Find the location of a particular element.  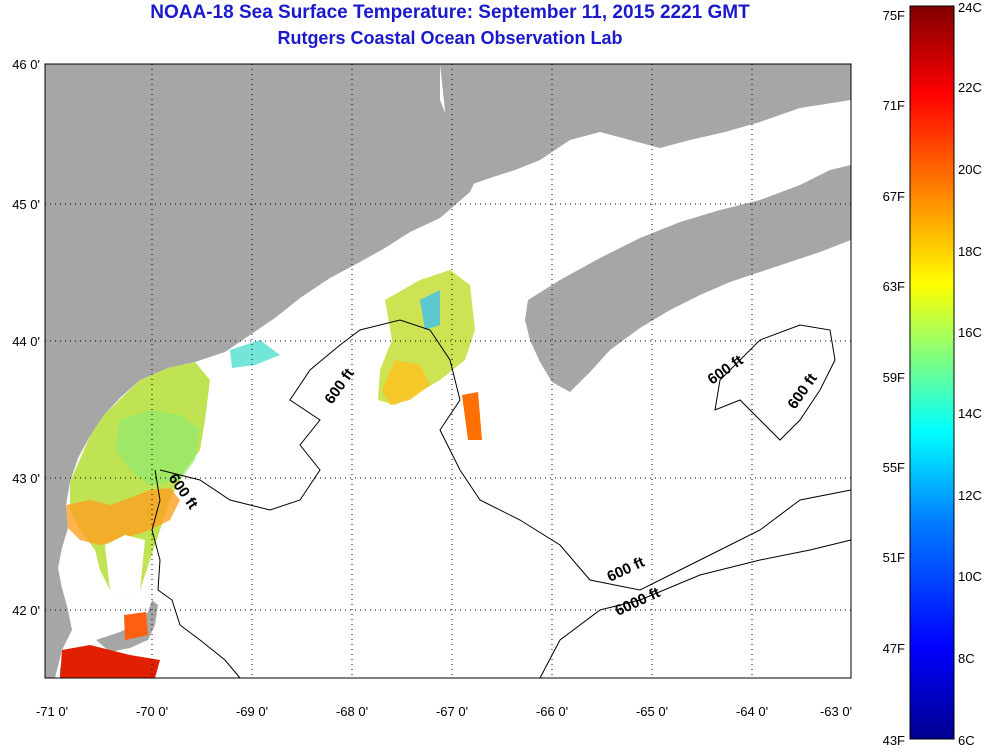

contour-600ft-east is located at coordinates (775, 382).